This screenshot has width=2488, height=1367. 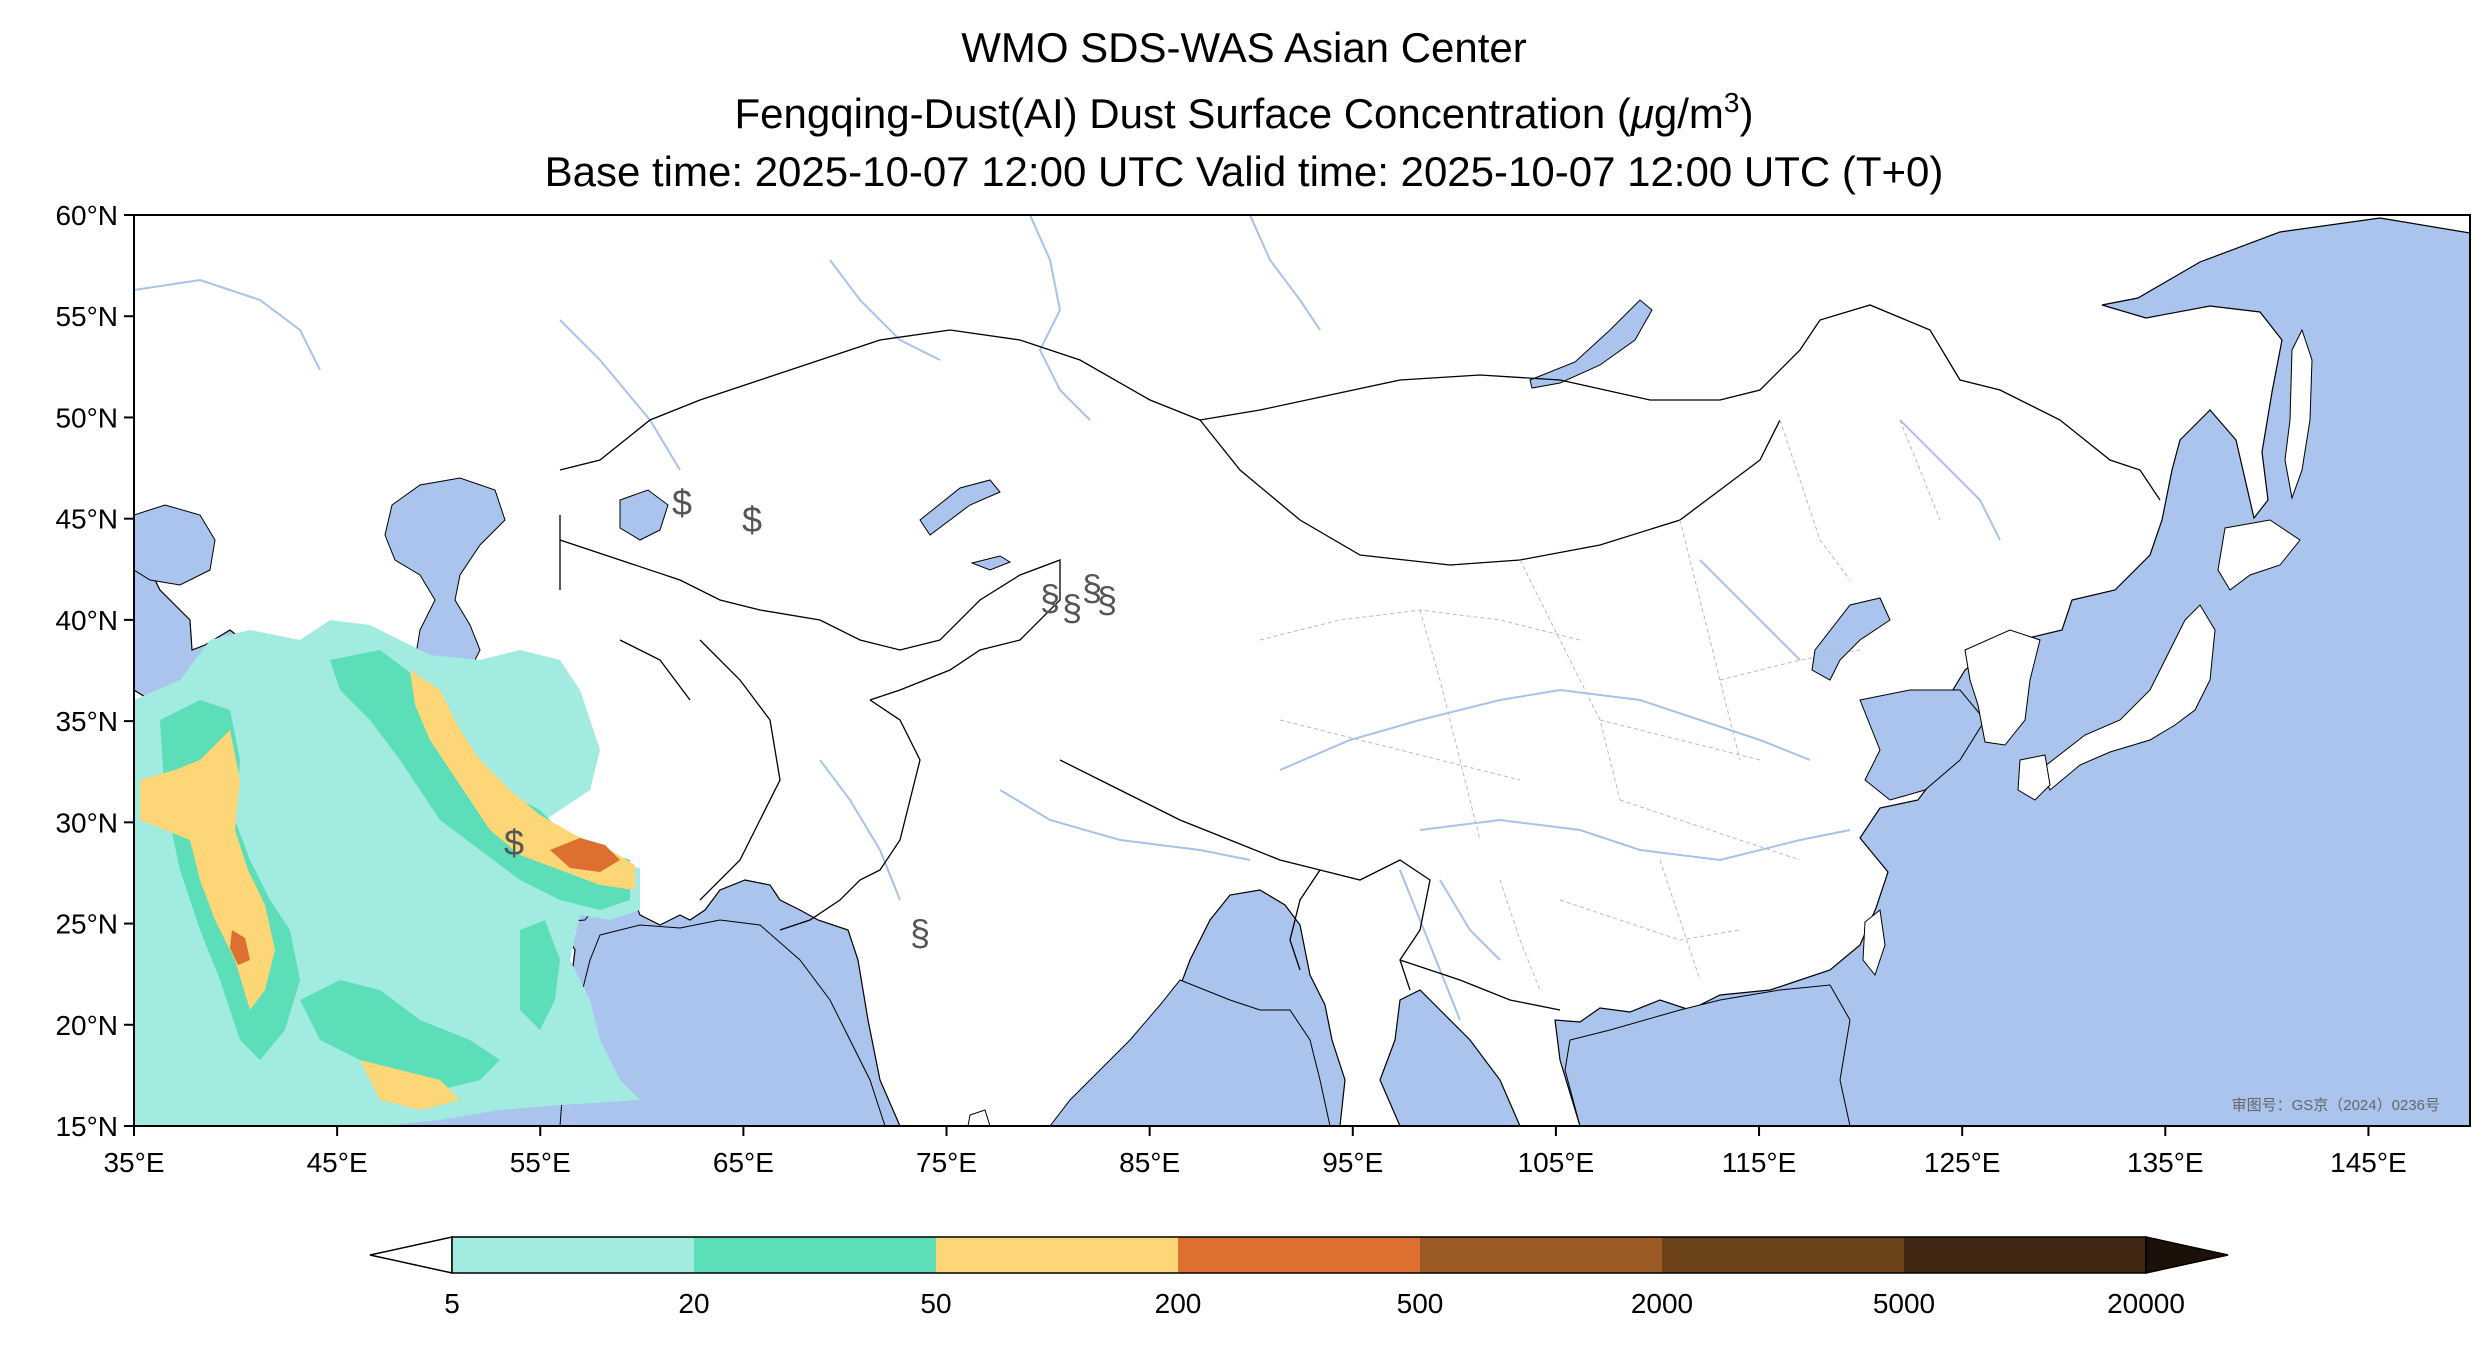 I want to click on marker-1: $, so click(x=682, y=502).